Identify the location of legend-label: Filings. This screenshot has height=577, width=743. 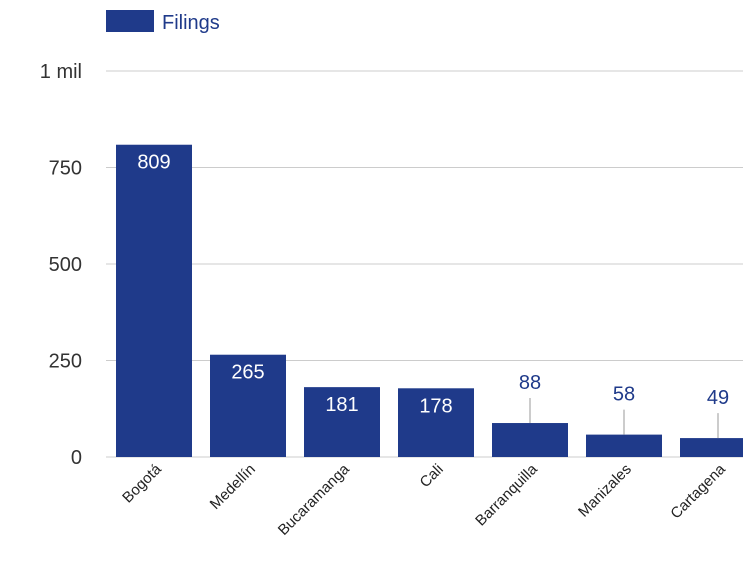
(191, 23).